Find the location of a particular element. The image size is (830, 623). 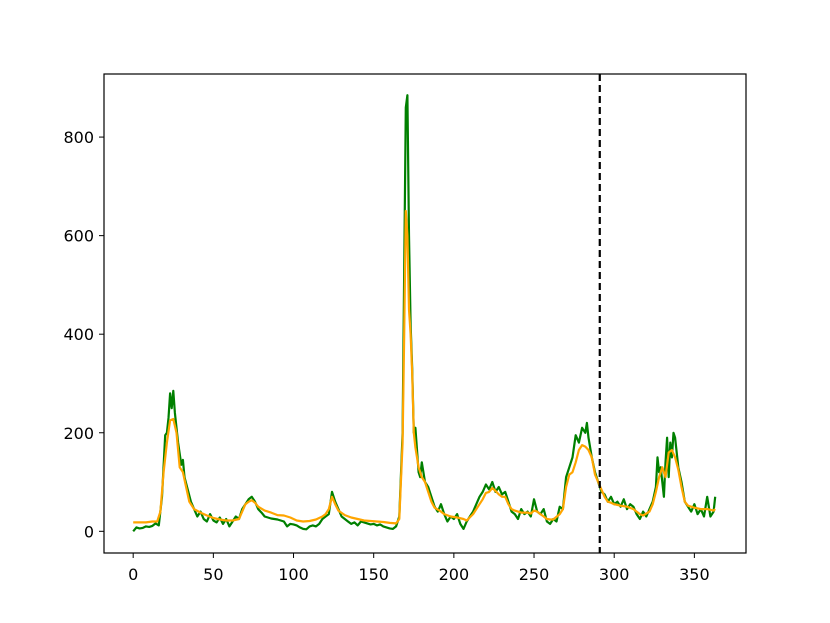

y-tick-label: 0 is located at coordinates (89, 531).